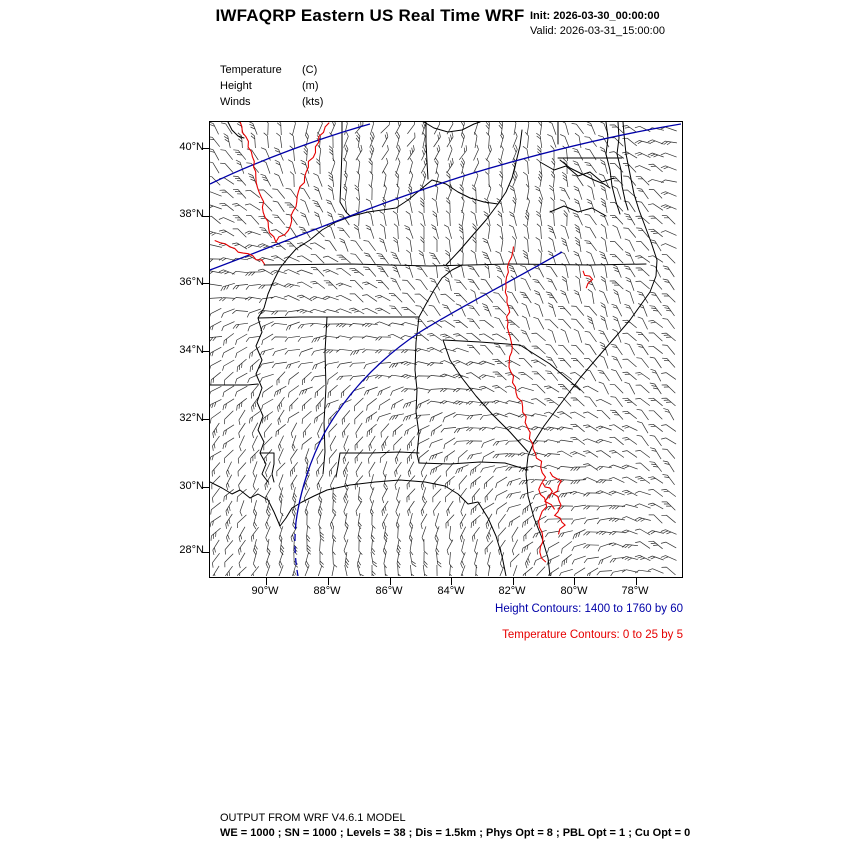 This screenshot has width=850, height=850. I want to click on lon-tick-label: 80°W, so click(574, 591).